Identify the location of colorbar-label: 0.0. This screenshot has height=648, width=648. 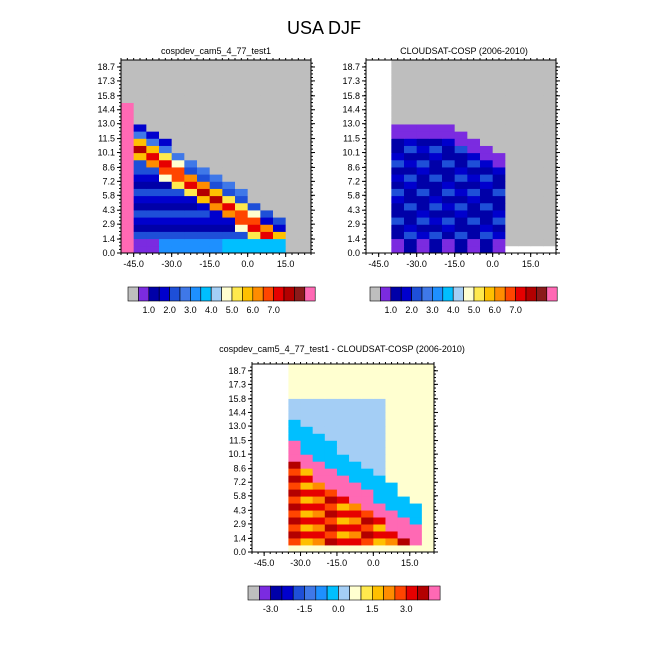
(338, 609).